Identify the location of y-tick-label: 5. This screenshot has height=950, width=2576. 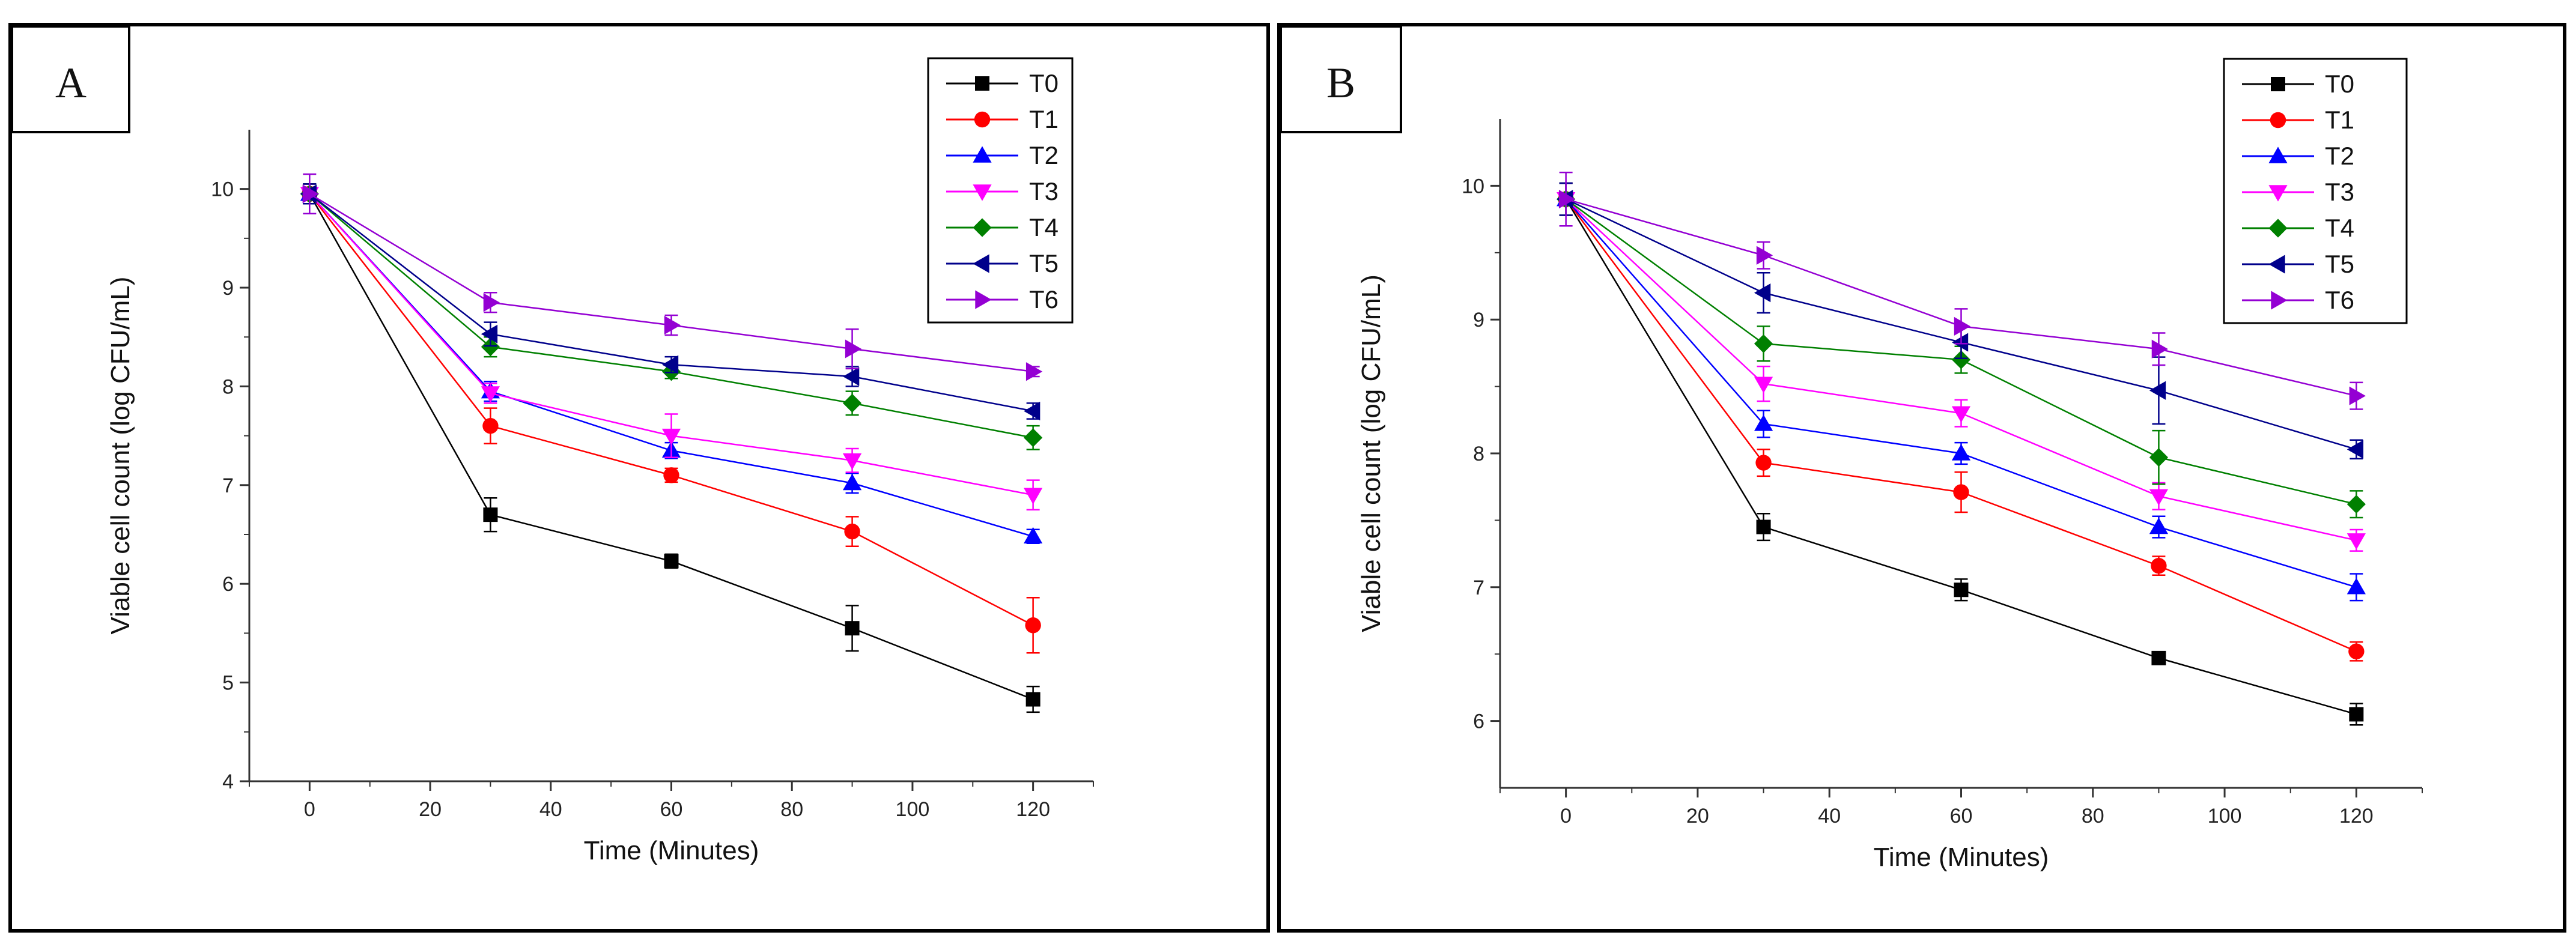
(228, 683).